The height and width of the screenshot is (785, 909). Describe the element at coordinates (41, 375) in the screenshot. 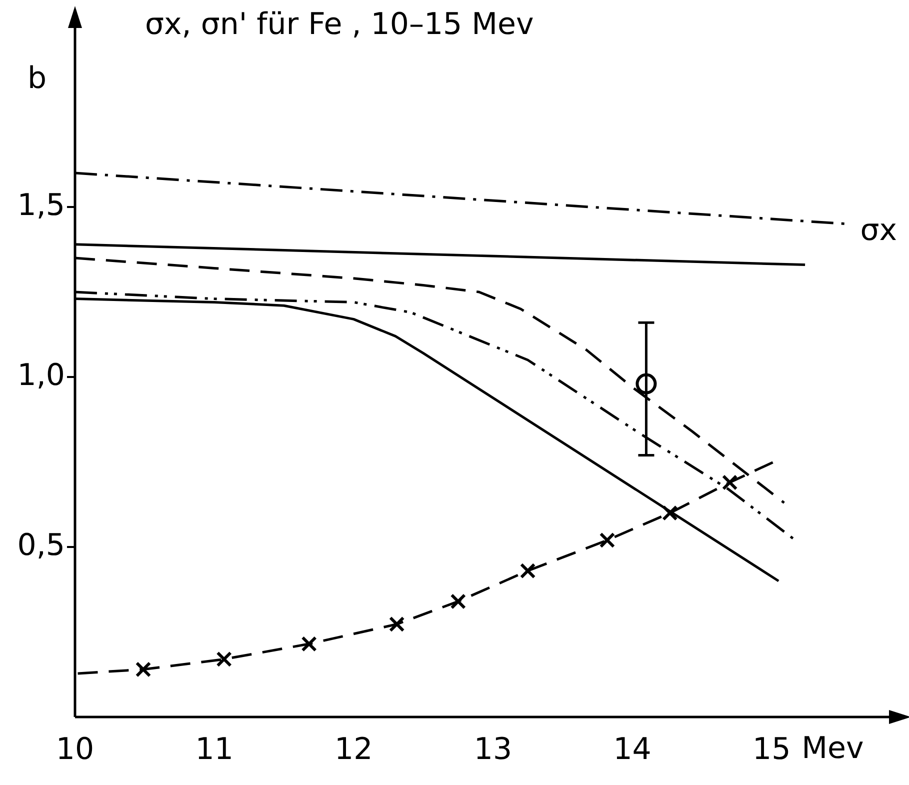

I see `y-tick-label: 1,0` at that location.